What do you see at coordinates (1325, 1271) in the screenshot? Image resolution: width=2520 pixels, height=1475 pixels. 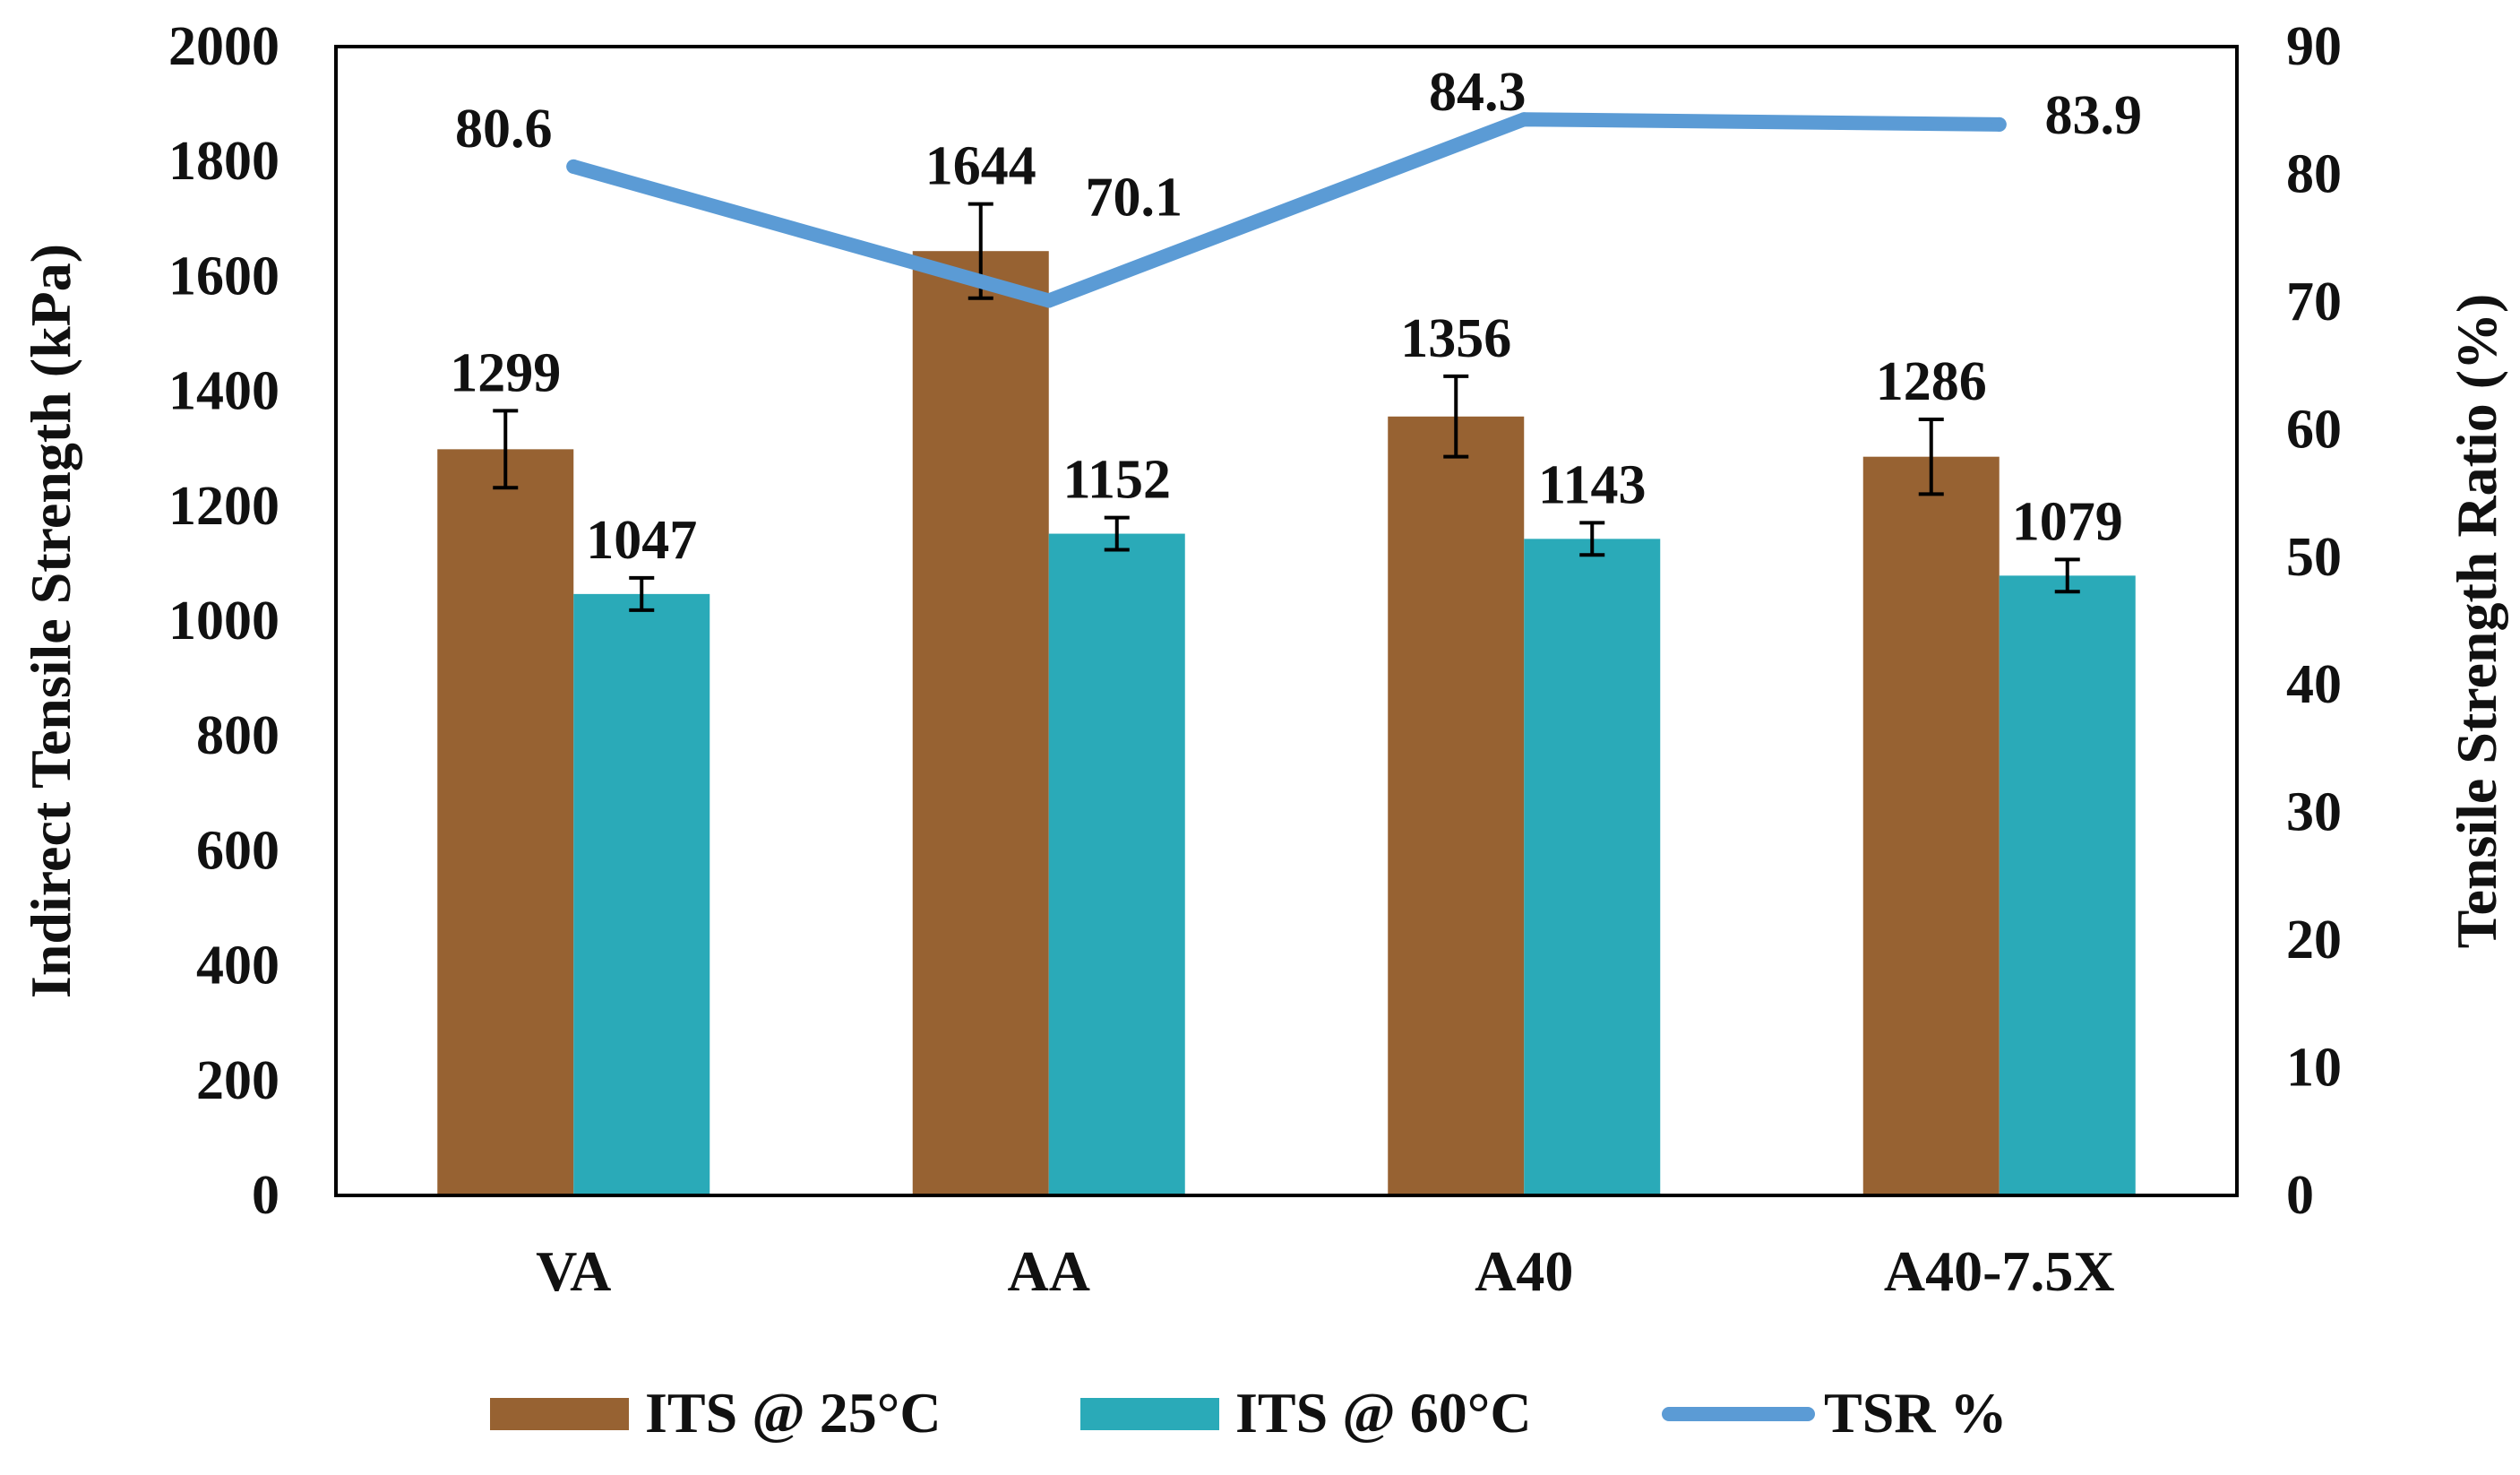 I see `x-axis-ticks: VA AA A40 A40-7.5X` at bounding box center [1325, 1271].